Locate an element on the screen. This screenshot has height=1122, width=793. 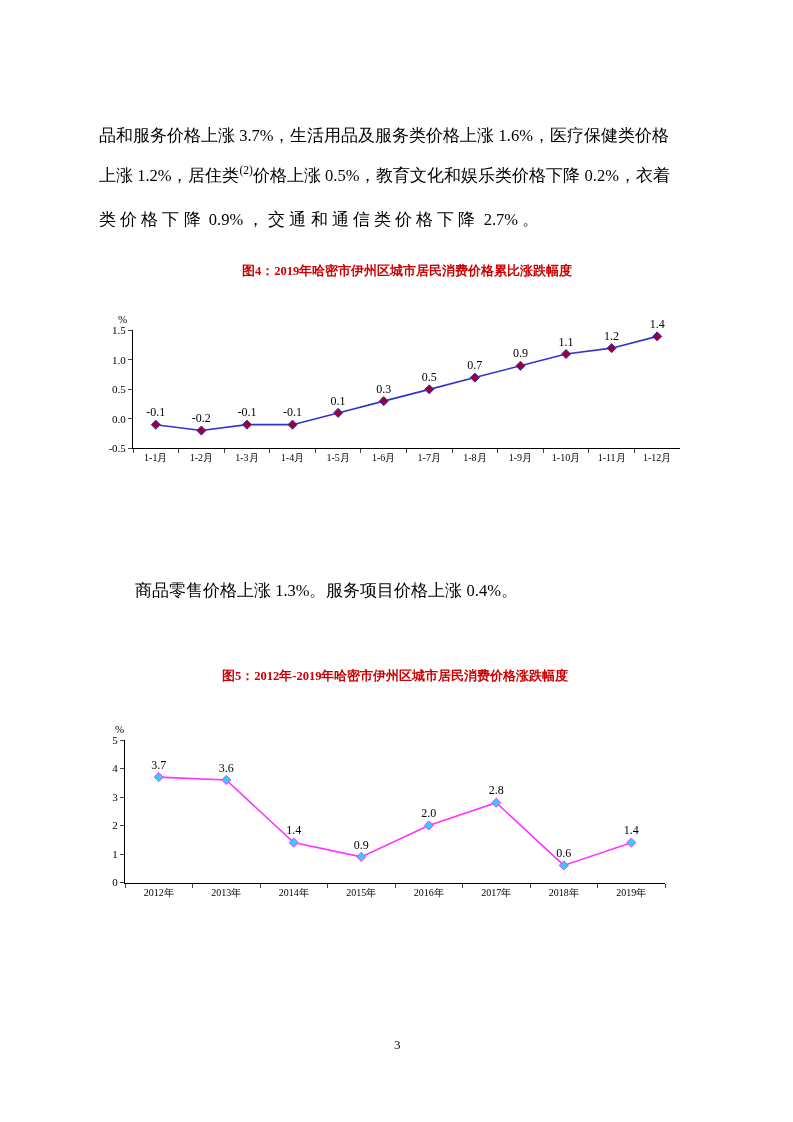
x-tick-label: 1-7月 is located at coordinates (429, 458).